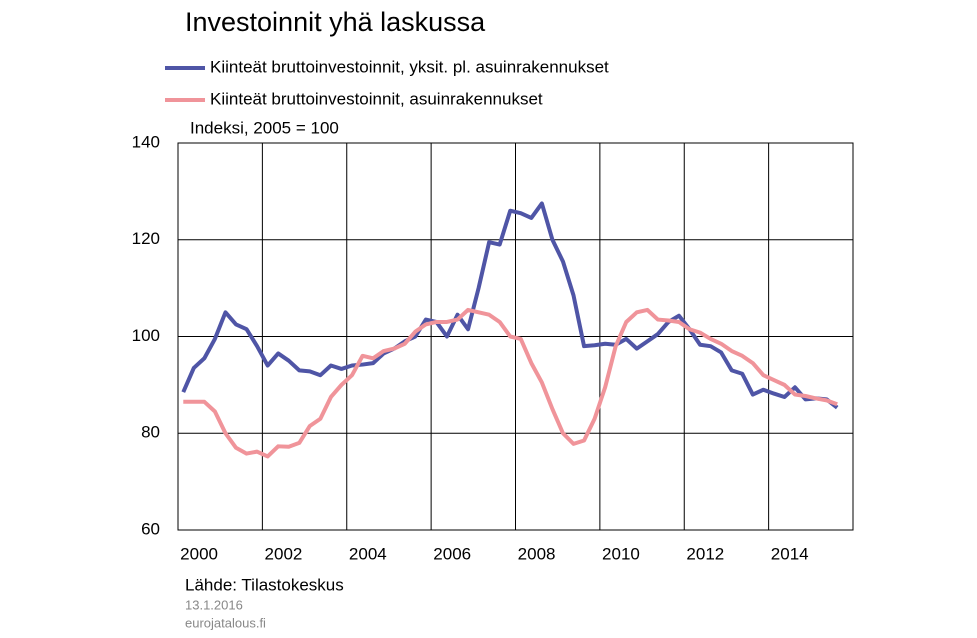 Image resolution: width=977 pixels, height=638 pixels. Describe the element at coordinates (284, 553) in the screenshot. I see `x-tick-label: 2002` at that location.